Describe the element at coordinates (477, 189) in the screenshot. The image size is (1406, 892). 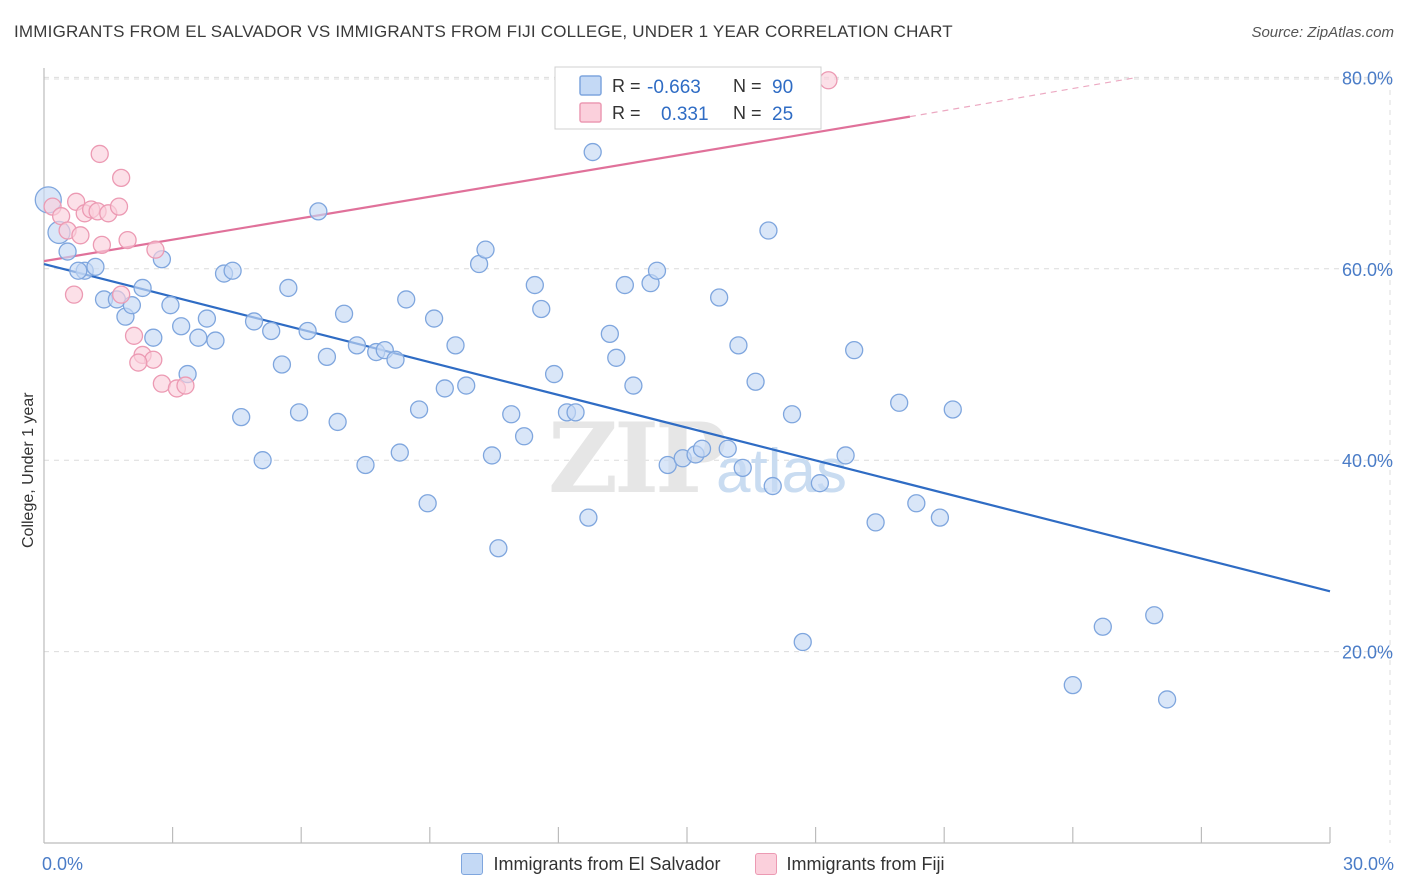
I see `trend-line-fiji` at that location.